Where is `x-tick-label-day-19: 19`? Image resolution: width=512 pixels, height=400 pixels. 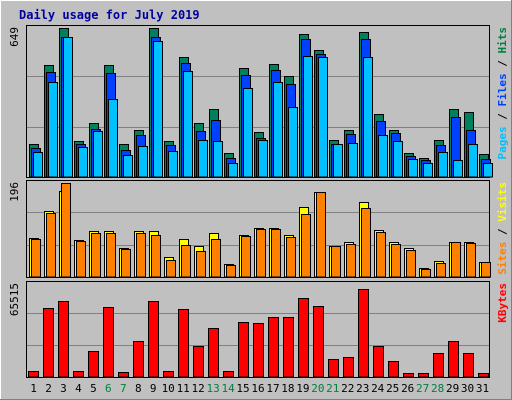
x-tick-label-day-19: 19 is located at coordinates (302, 388).